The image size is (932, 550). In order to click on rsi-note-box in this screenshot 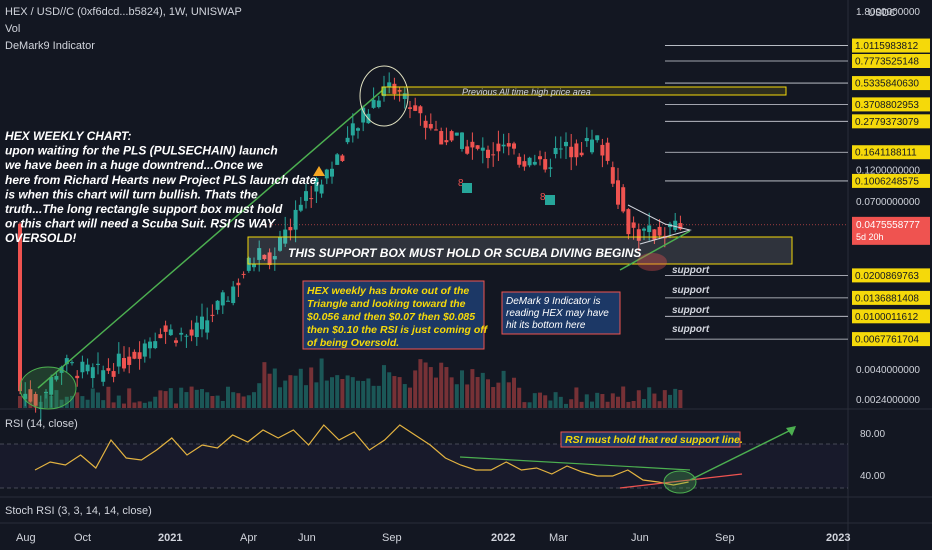, I will do `click(650, 439)`.